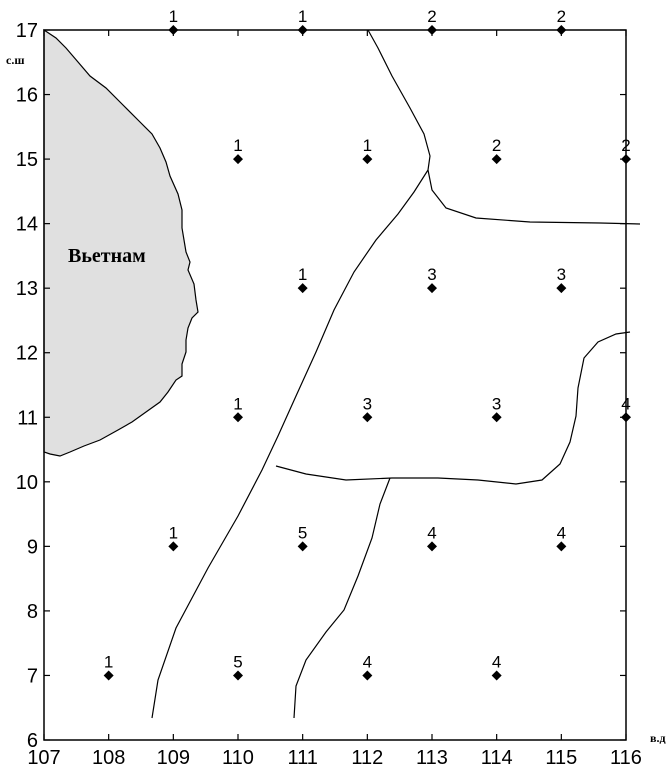  Describe the element at coordinates (32, 612) in the screenshot. I see `y-tick-label: 8` at that location.